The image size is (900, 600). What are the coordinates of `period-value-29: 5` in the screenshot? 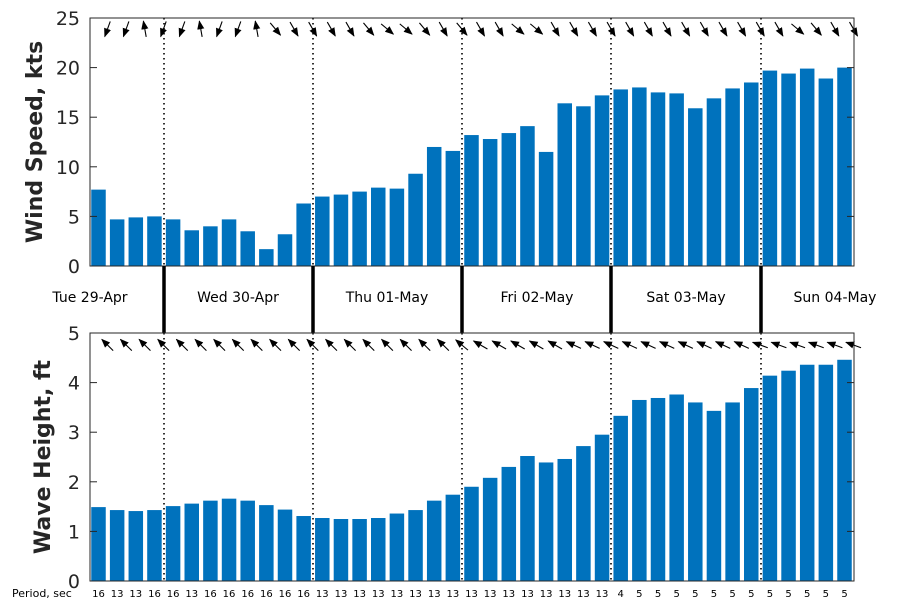 It's located at (639, 594).